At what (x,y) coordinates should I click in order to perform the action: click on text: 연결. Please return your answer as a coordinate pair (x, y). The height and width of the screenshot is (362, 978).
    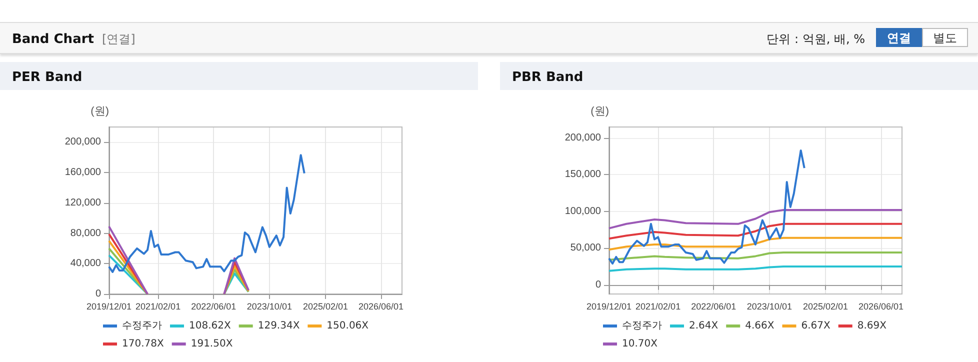
    Looking at the image, I should click on (899, 37).